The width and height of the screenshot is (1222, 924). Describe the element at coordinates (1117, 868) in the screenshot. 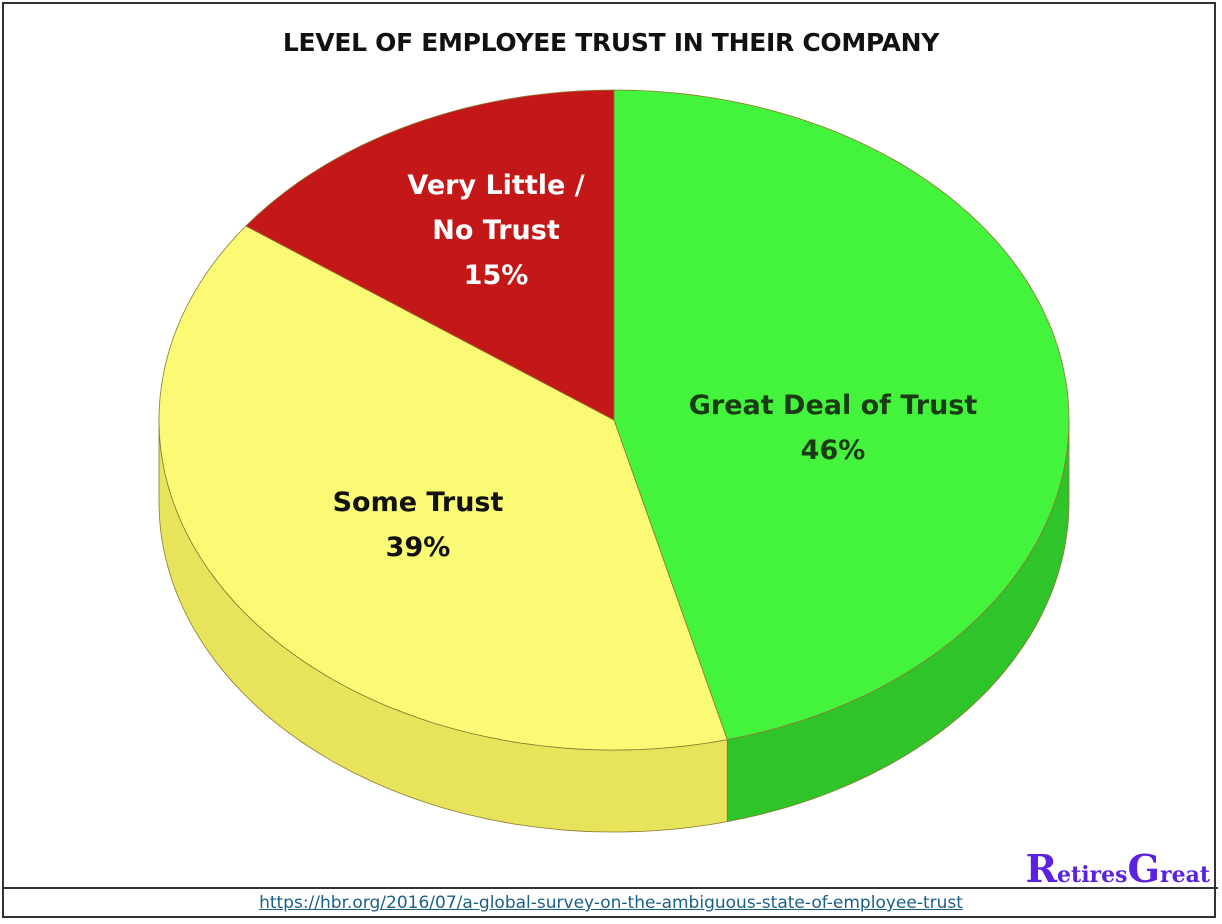

I see `retiresgreat-logo: RetiresGreat` at that location.